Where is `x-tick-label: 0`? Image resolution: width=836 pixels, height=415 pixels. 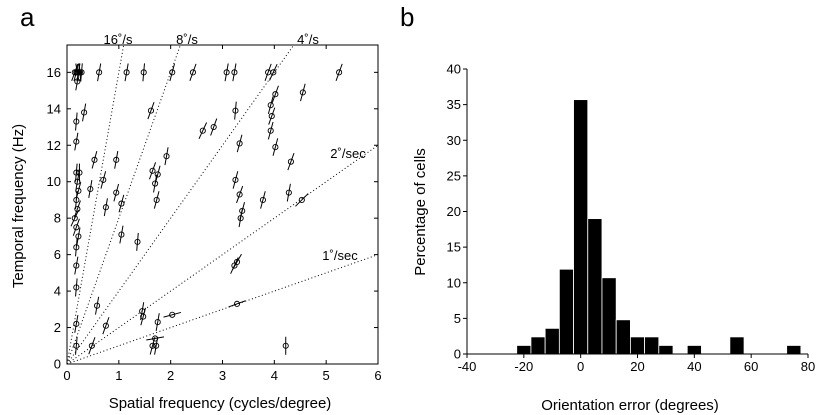 x-tick-label: 0 is located at coordinates (580, 366).